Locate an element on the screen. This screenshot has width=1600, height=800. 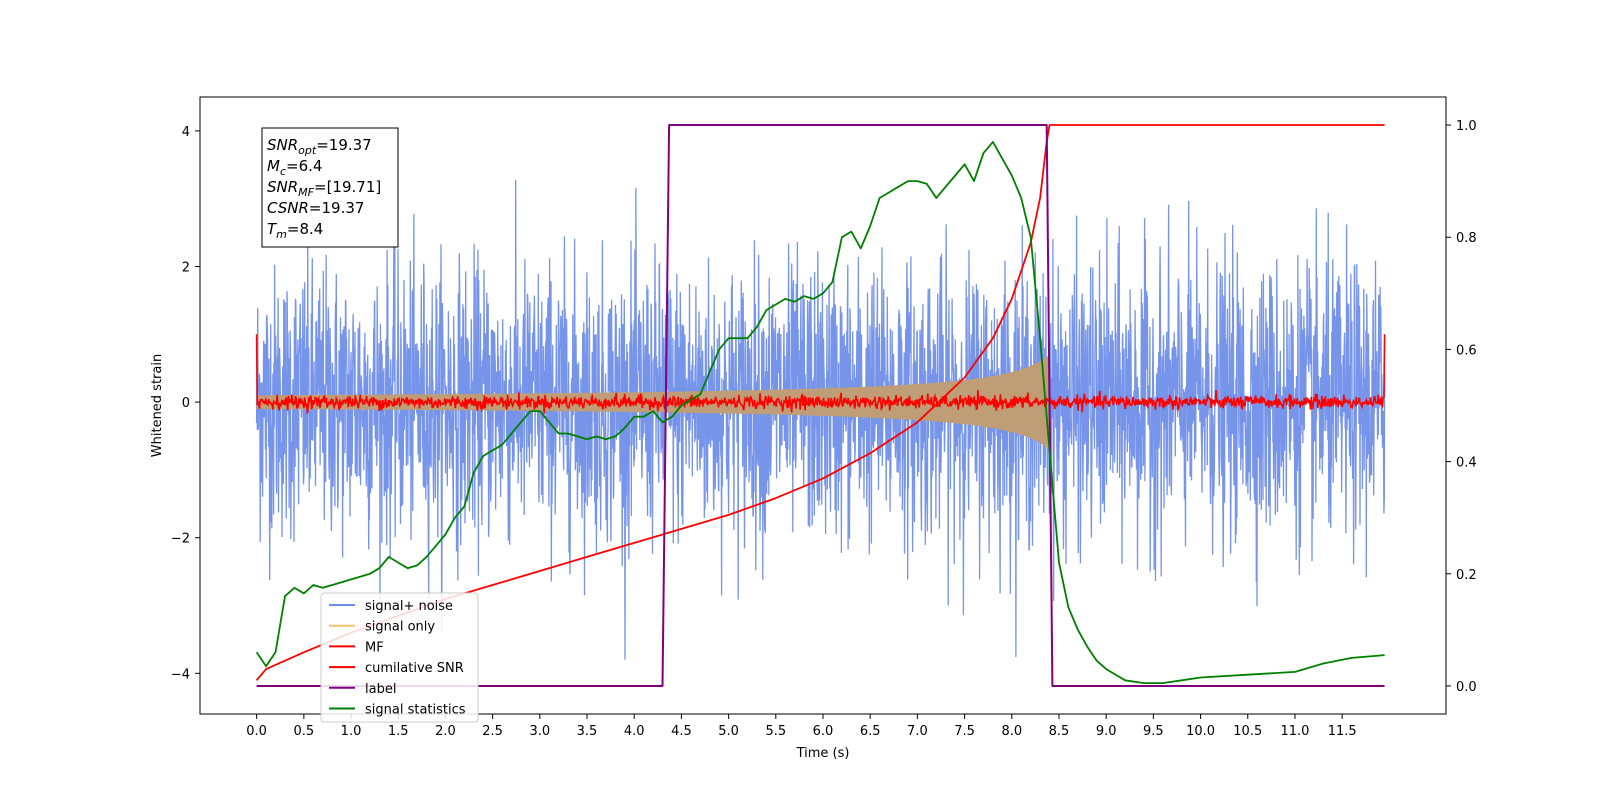
x-tick-label: 9.0 is located at coordinates (1106, 731).